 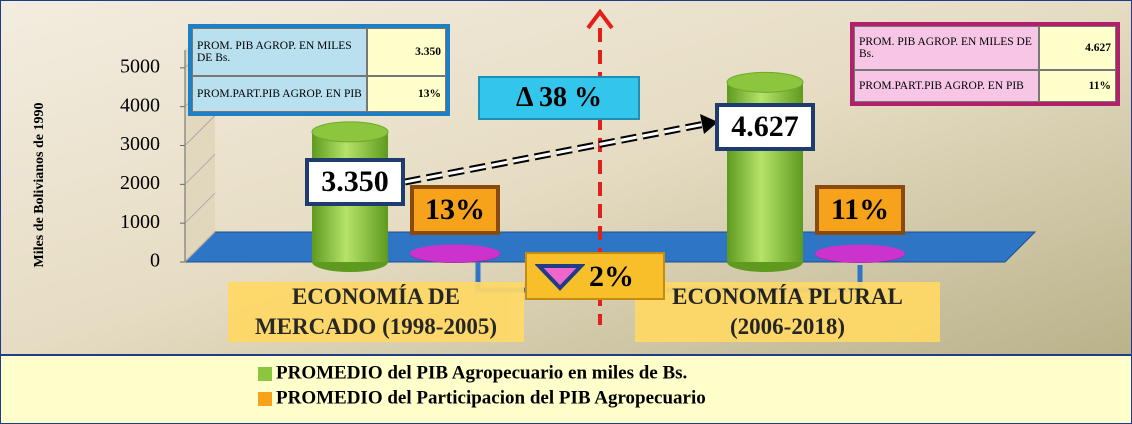 I want to click on category-label: ECONOMÍA PLURAL (2006-2018), so click(x=787, y=312).